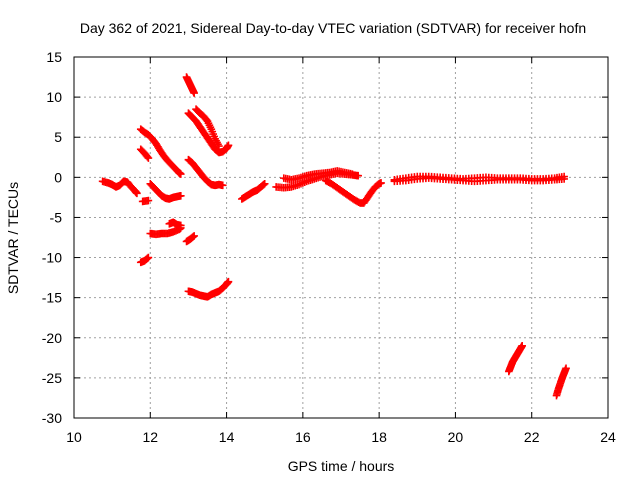 The width and height of the screenshot is (640, 480). Describe the element at coordinates (608, 437) in the screenshot. I see `x-tick-label: 24` at that location.